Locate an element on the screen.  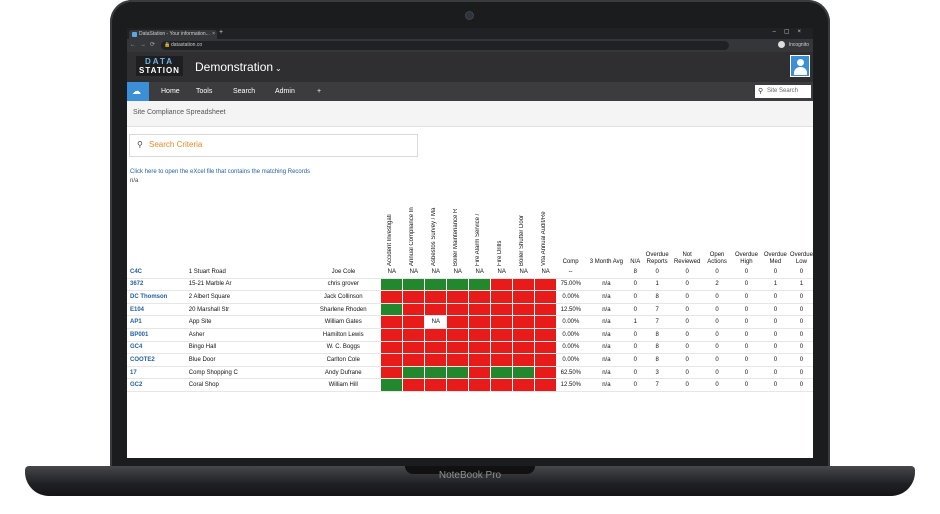
site-code-link: DC Thomson is located at coordinates (158, 297).